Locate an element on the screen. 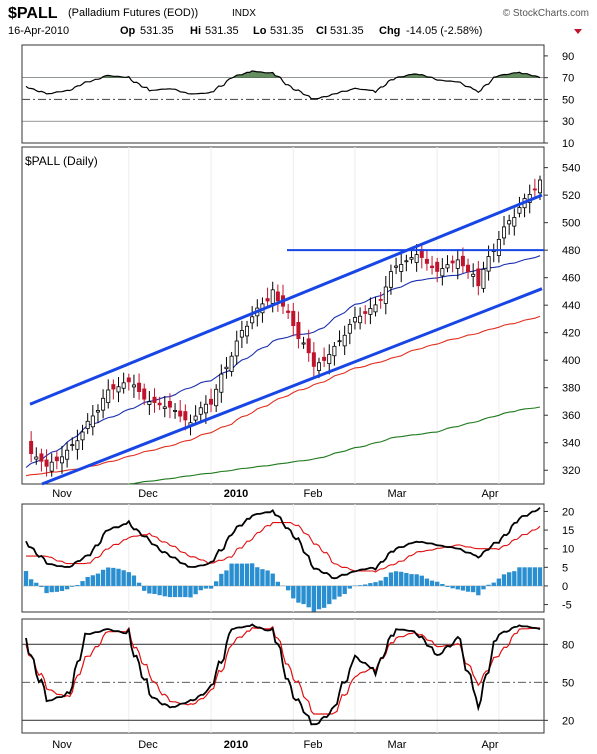 The image size is (597, 754). macd-tick-label: 15 is located at coordinates (568, 531).